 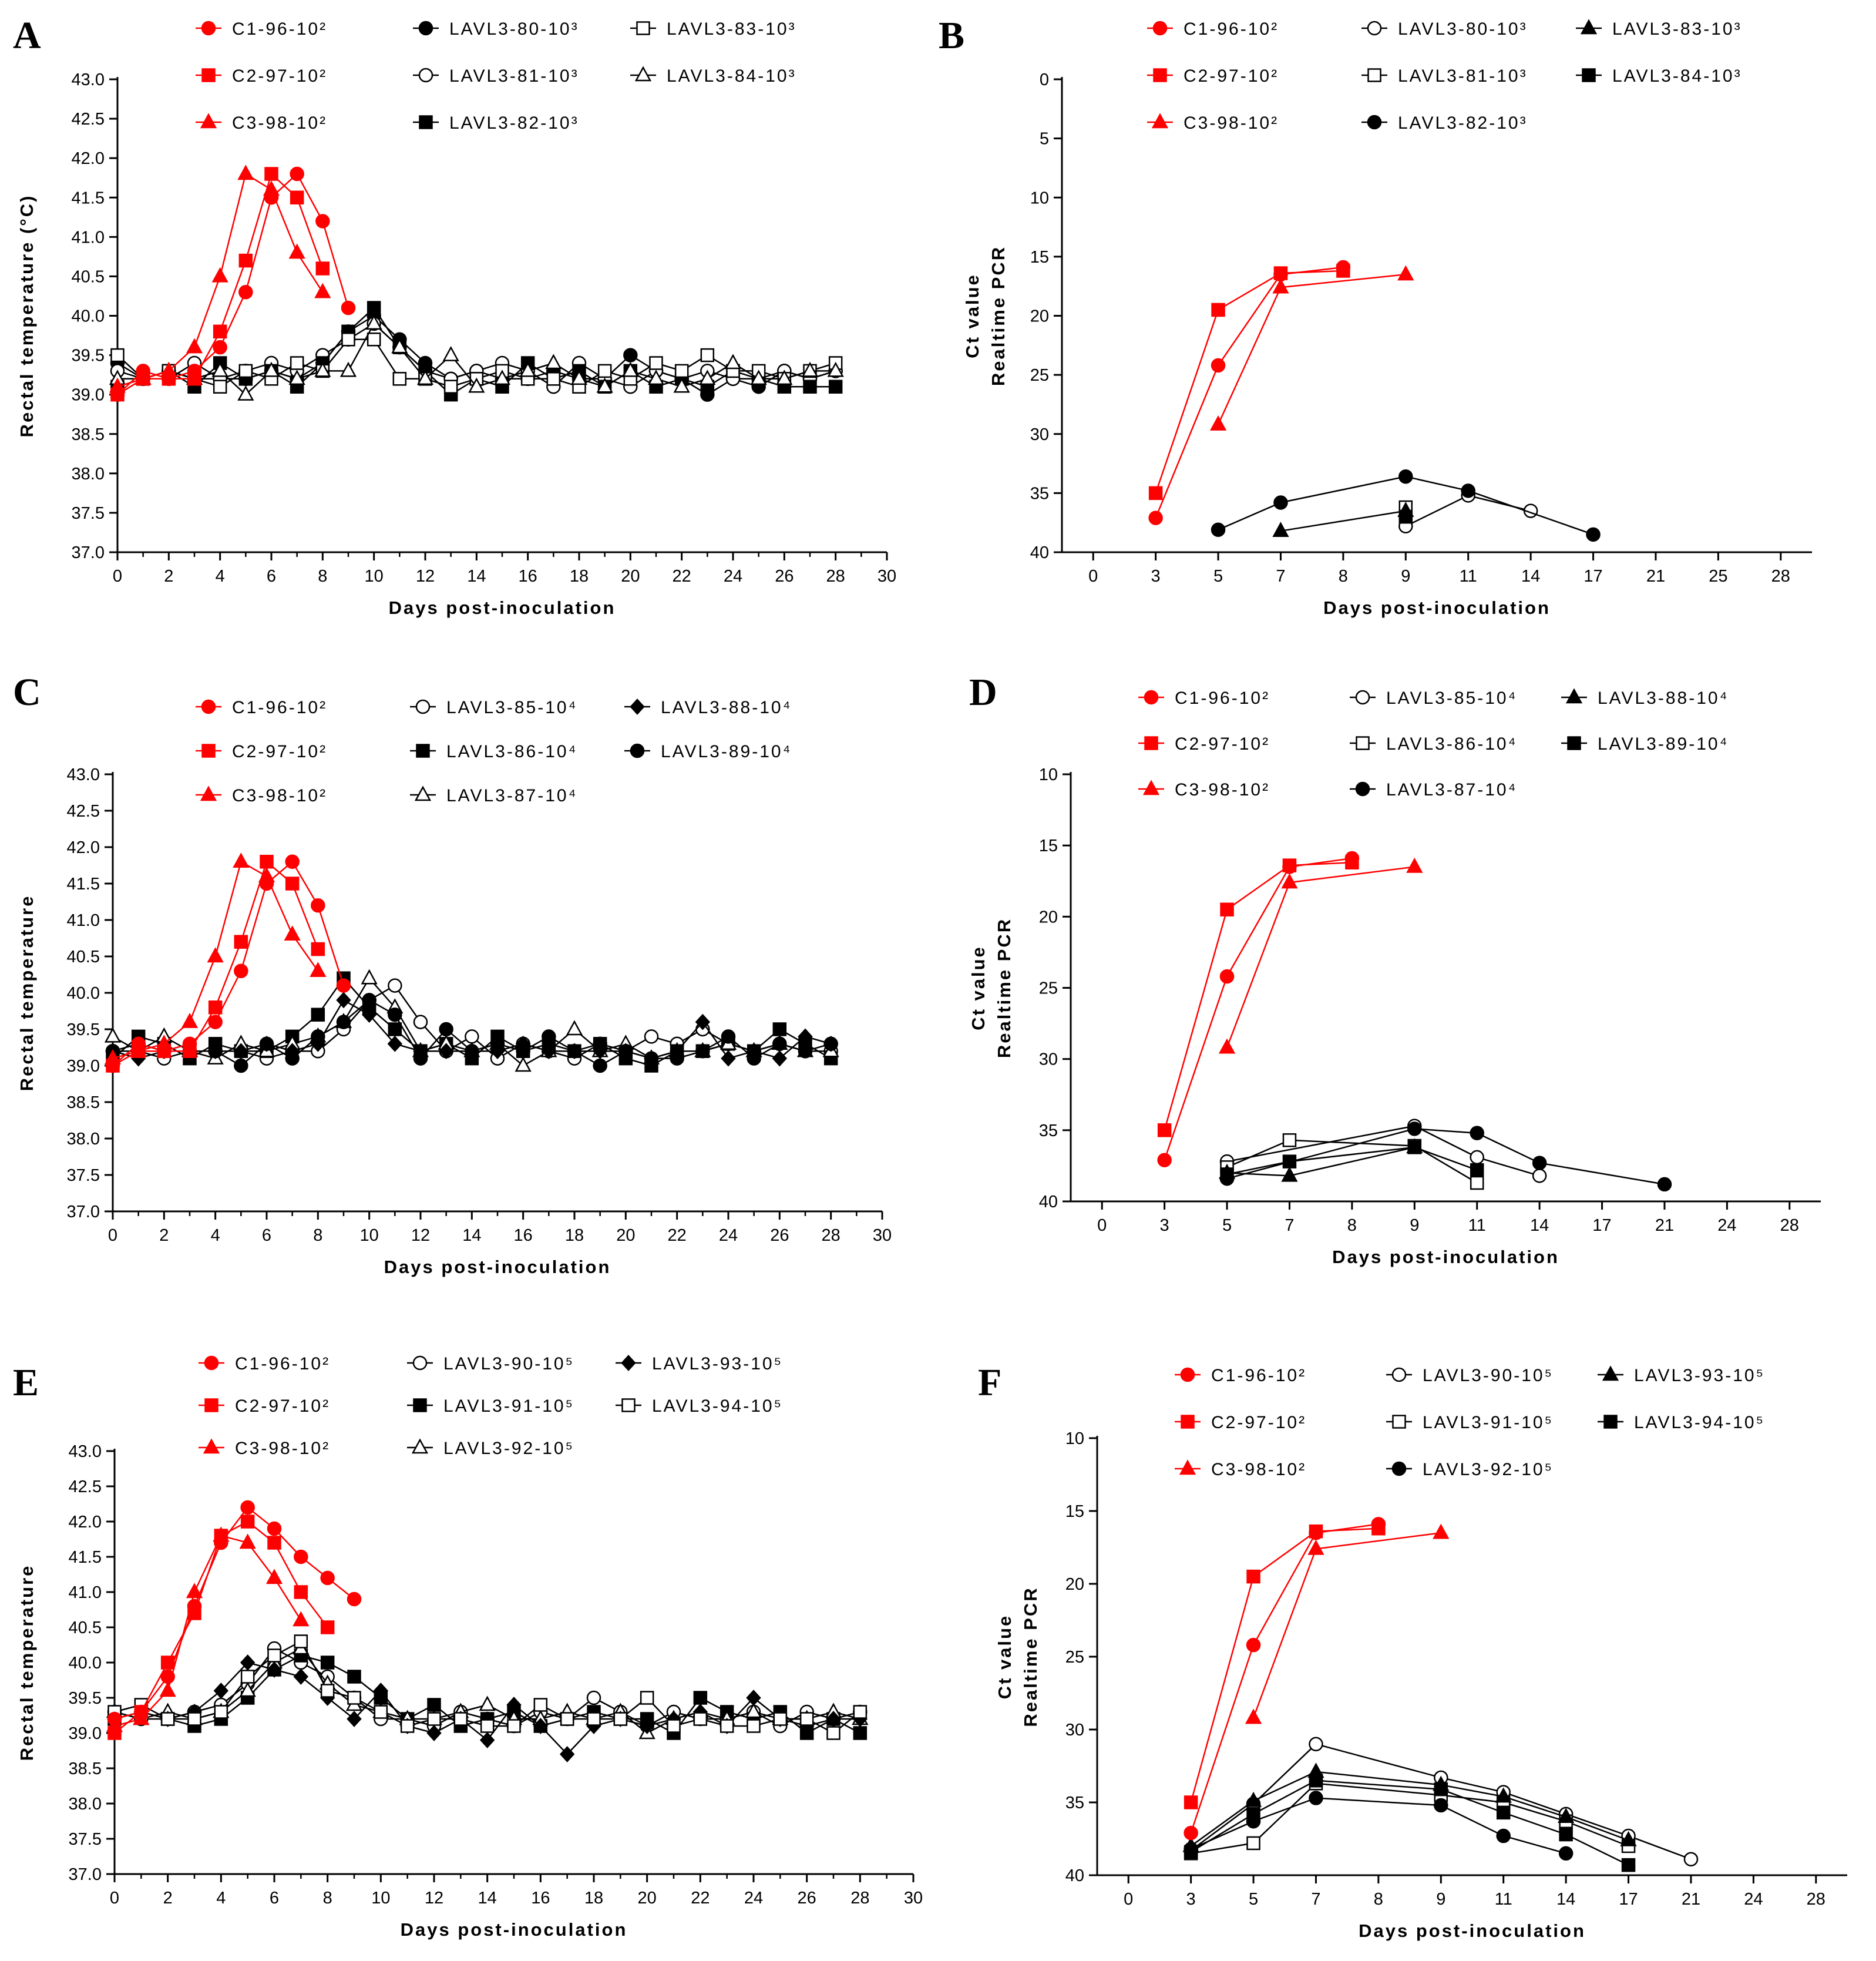 What do you see at coordinates (1039, 198) in the screenshot?
I see `y-tick-label-B: 10` at bounding box center [1039, 198].